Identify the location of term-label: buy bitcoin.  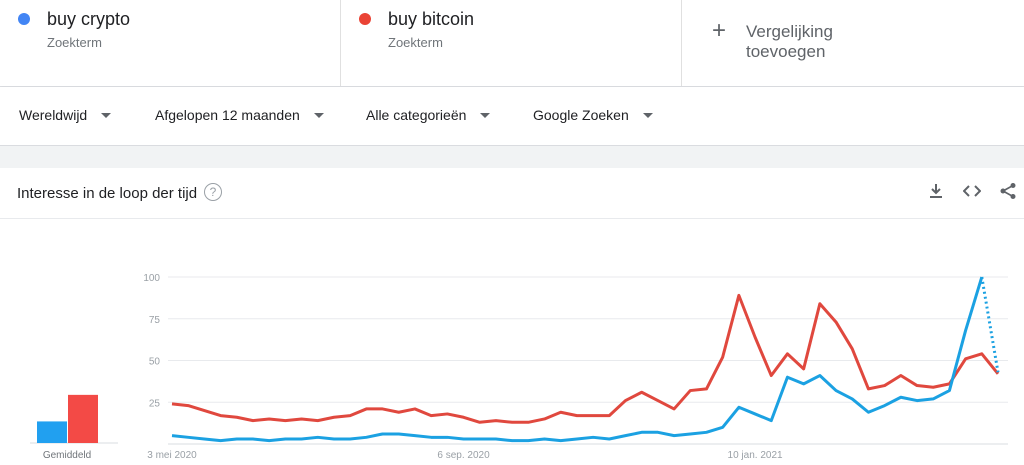
(431, 19).